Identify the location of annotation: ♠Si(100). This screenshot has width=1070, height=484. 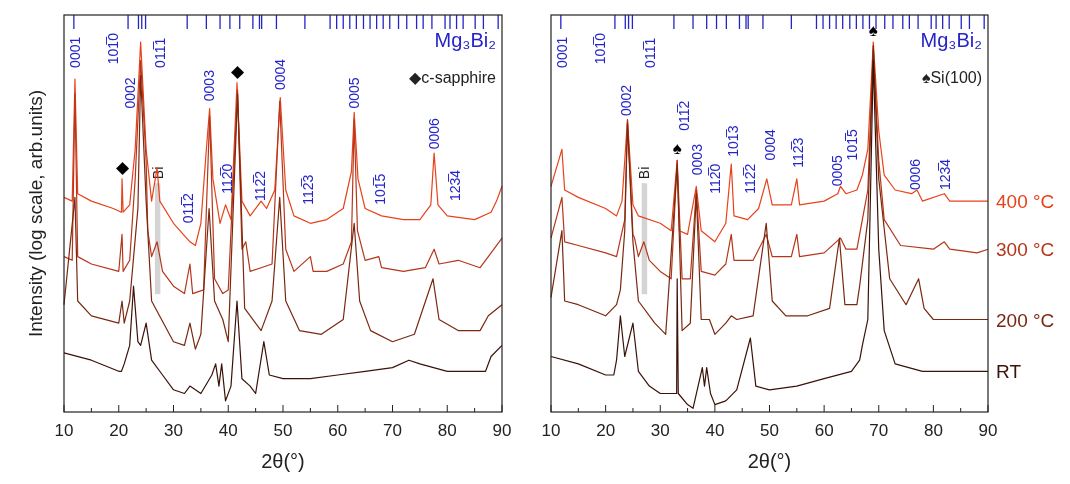
(951, 77).